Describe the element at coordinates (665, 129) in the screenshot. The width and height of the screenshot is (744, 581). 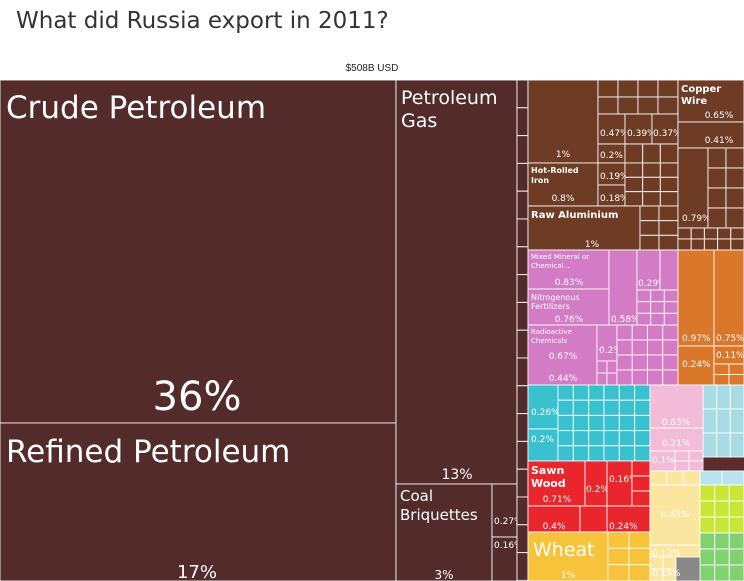
I see `tile-metals-d` at that location.